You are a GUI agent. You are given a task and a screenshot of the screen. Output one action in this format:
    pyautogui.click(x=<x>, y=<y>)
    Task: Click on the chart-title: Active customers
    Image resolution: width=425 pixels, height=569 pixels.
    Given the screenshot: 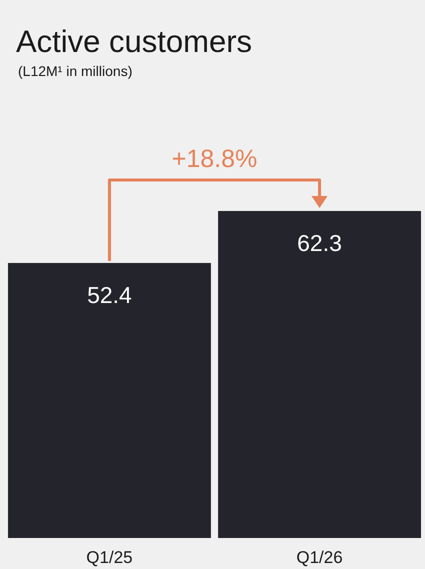 What is the action you would take?
    pyautogui.click(x=134, y=41)
    